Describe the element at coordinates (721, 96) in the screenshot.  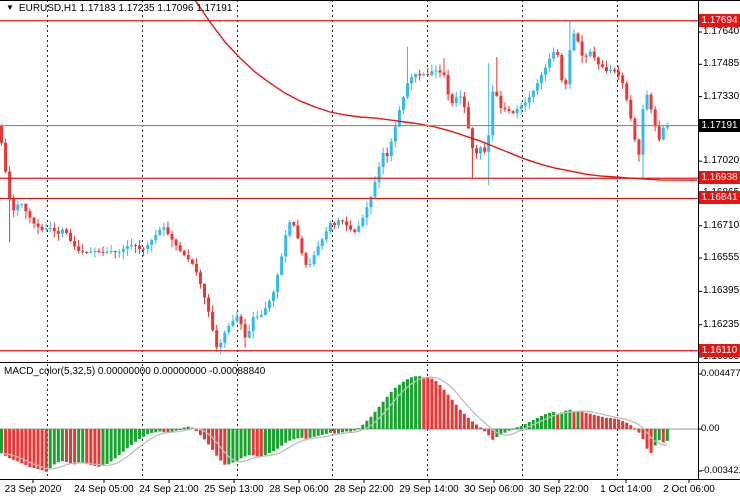
I see `y-axis-label: 1.17330` at that location.